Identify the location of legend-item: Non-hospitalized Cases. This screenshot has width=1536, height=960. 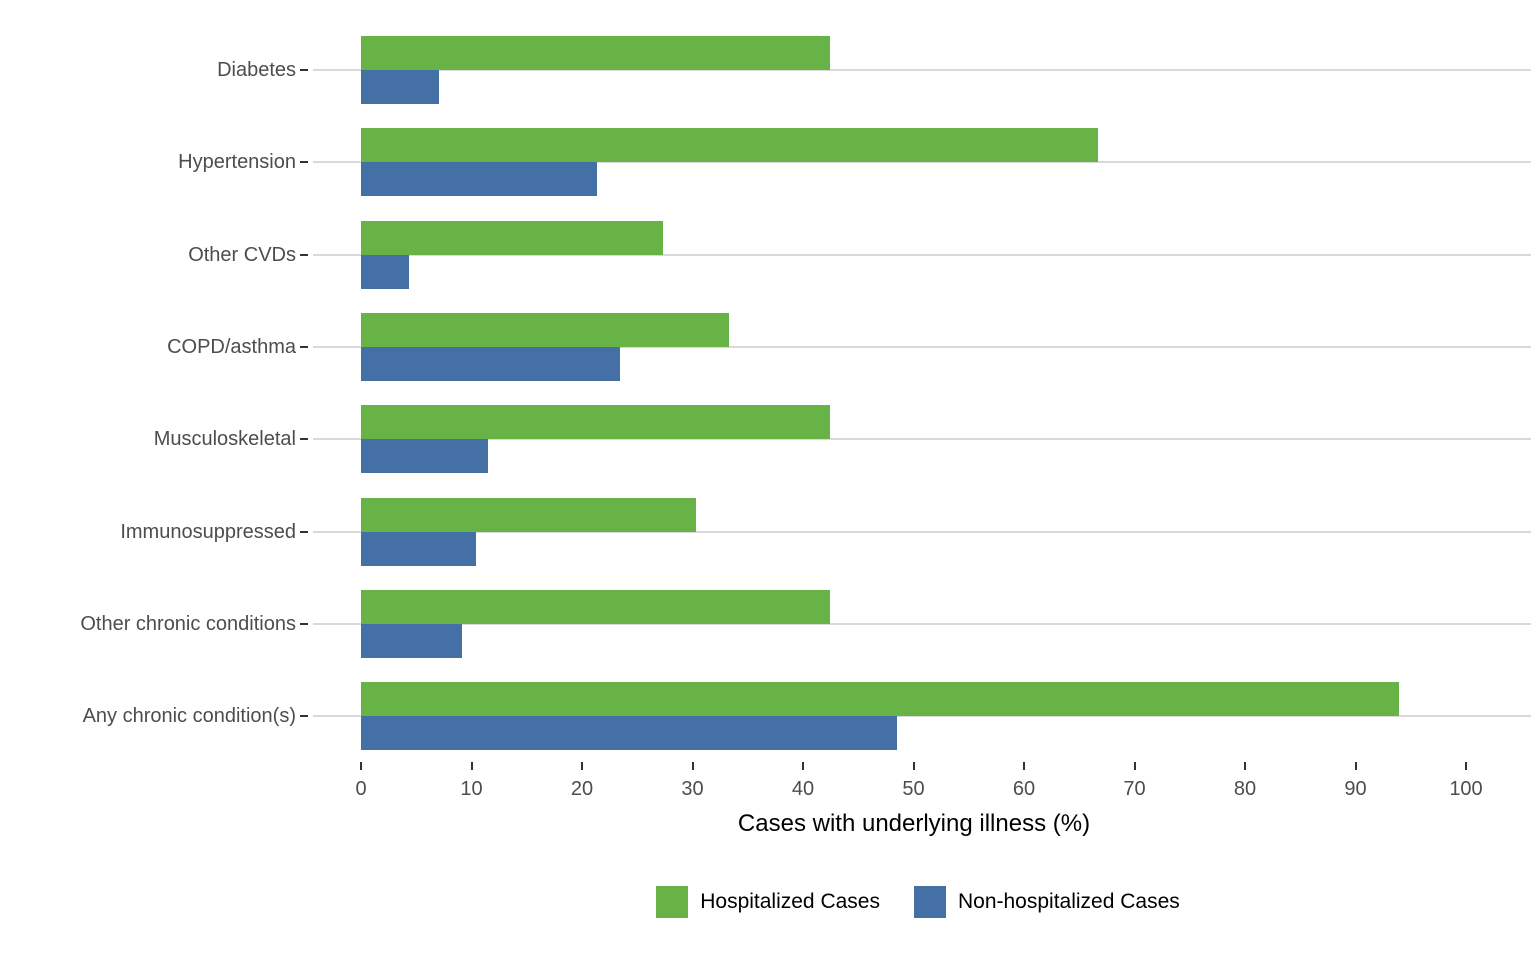
(1046, 902).